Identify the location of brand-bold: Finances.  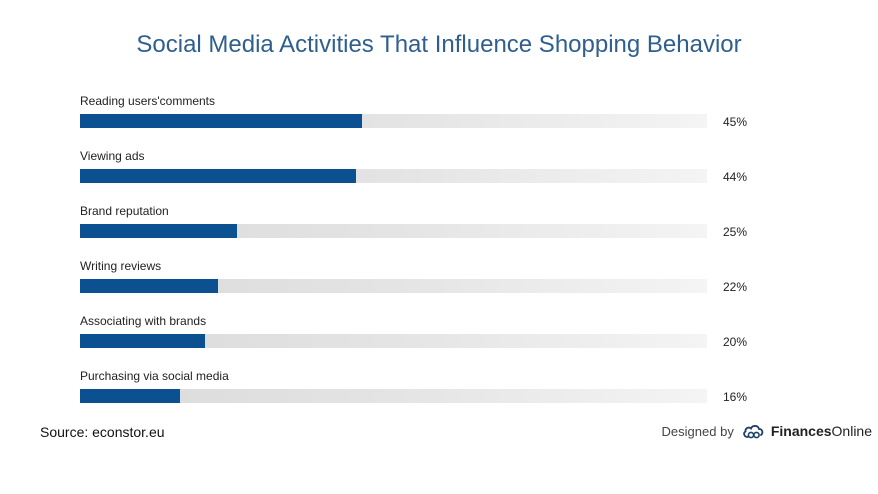
(801, 431).